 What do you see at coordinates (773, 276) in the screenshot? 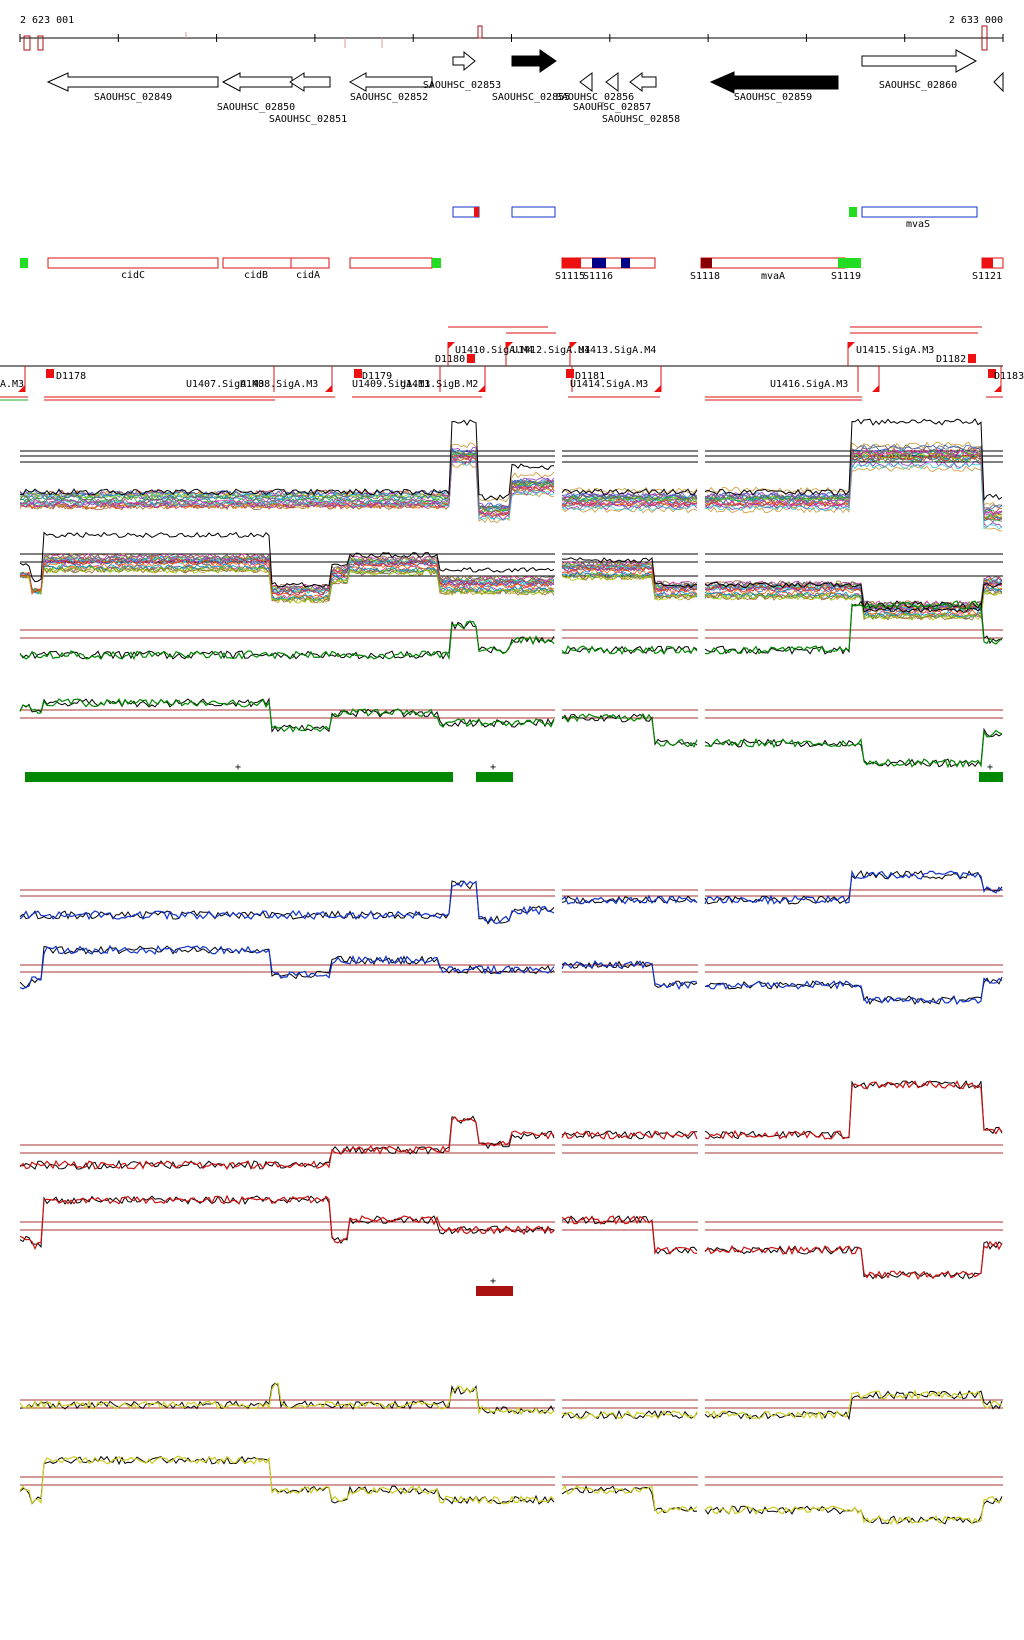
I see `feature-label: mvaA` at bounding box center [773, 276].